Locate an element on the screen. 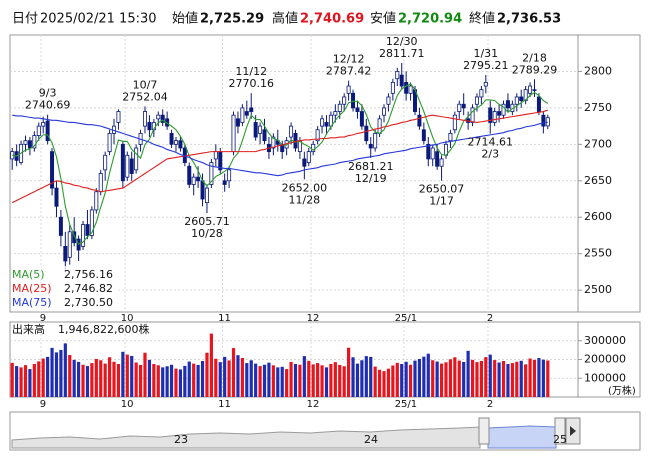 The height and width of the screenshot is (470, 653). navigator-selection is located at coordinates (522, 437).